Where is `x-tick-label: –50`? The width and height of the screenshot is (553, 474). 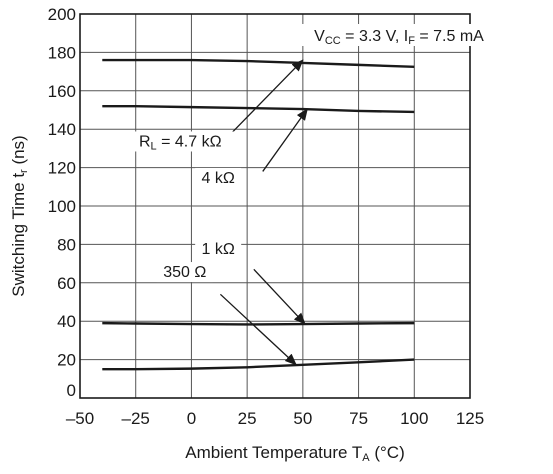
x-tick-label: –50 is located at coordinates (80, 418).